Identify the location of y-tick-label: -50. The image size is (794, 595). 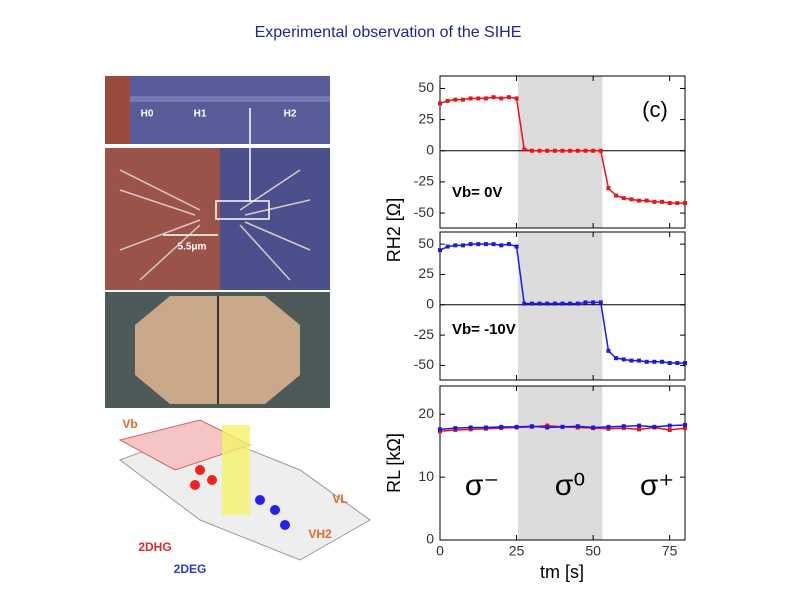
(424, 364).